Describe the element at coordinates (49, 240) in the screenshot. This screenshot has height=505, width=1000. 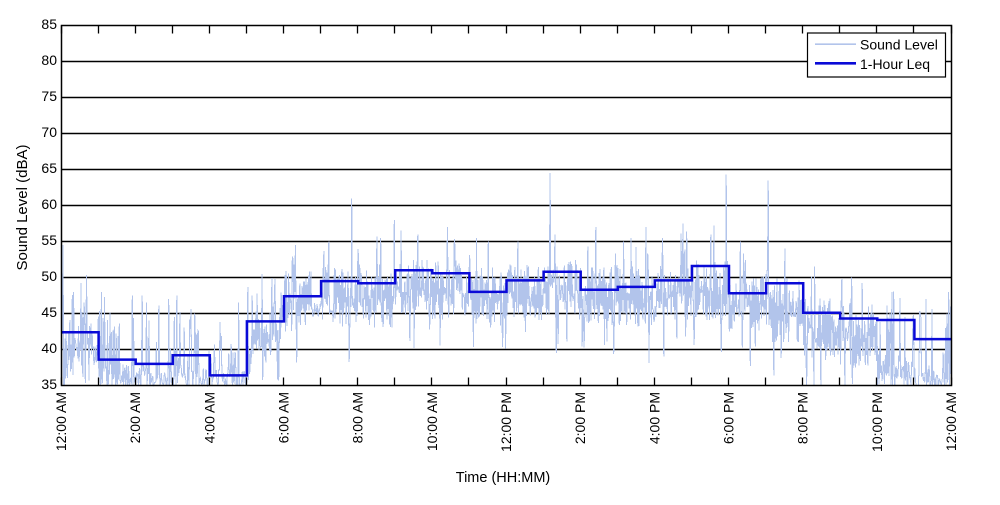
I see `svg-text: 55` at that location.